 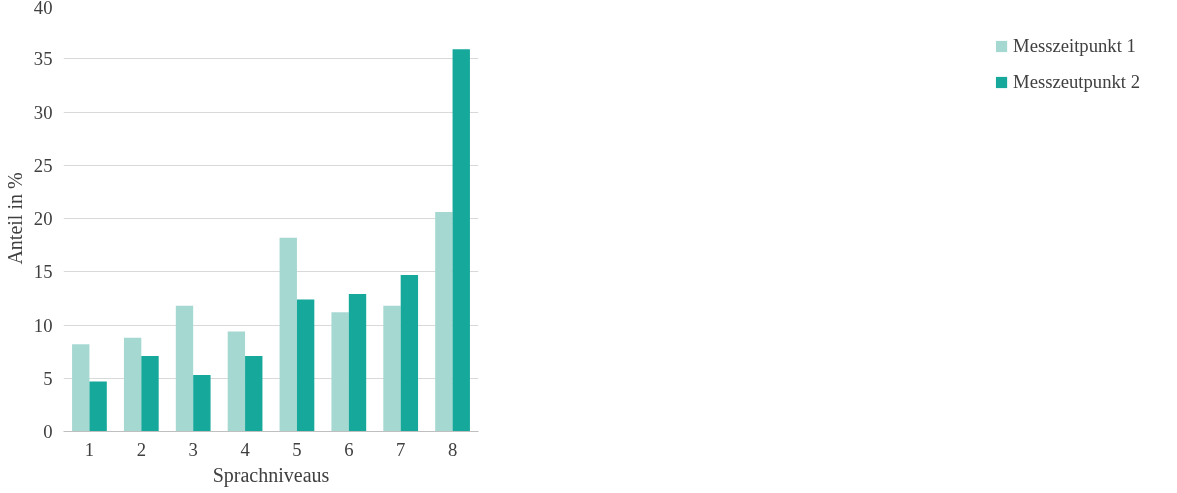 What do you see at coordinates (245, 449) in the screenshot?
I see `x-tick-label: 4` at bounding box center [245, 449].